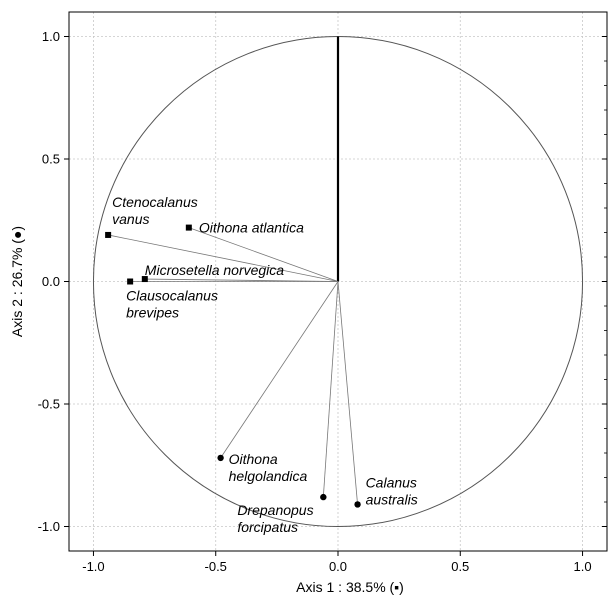  I want to click on x-axis-title: Axis 1 : 38.5% (▪), so click(350, 587).